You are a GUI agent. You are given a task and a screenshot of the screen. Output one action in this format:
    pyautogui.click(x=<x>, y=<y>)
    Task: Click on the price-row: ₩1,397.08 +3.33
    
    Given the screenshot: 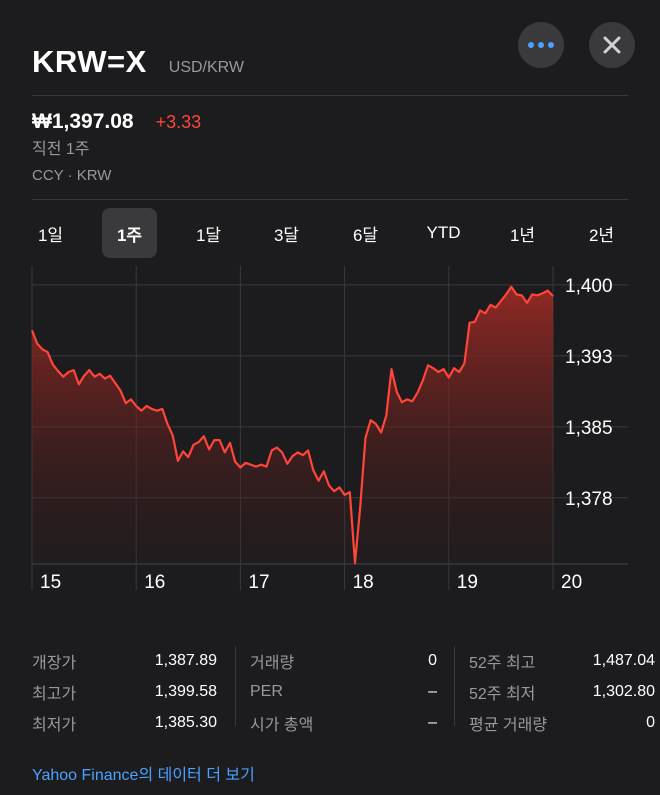 What is the action you would take?
    pyautogui.click(x=116, y=122)
    